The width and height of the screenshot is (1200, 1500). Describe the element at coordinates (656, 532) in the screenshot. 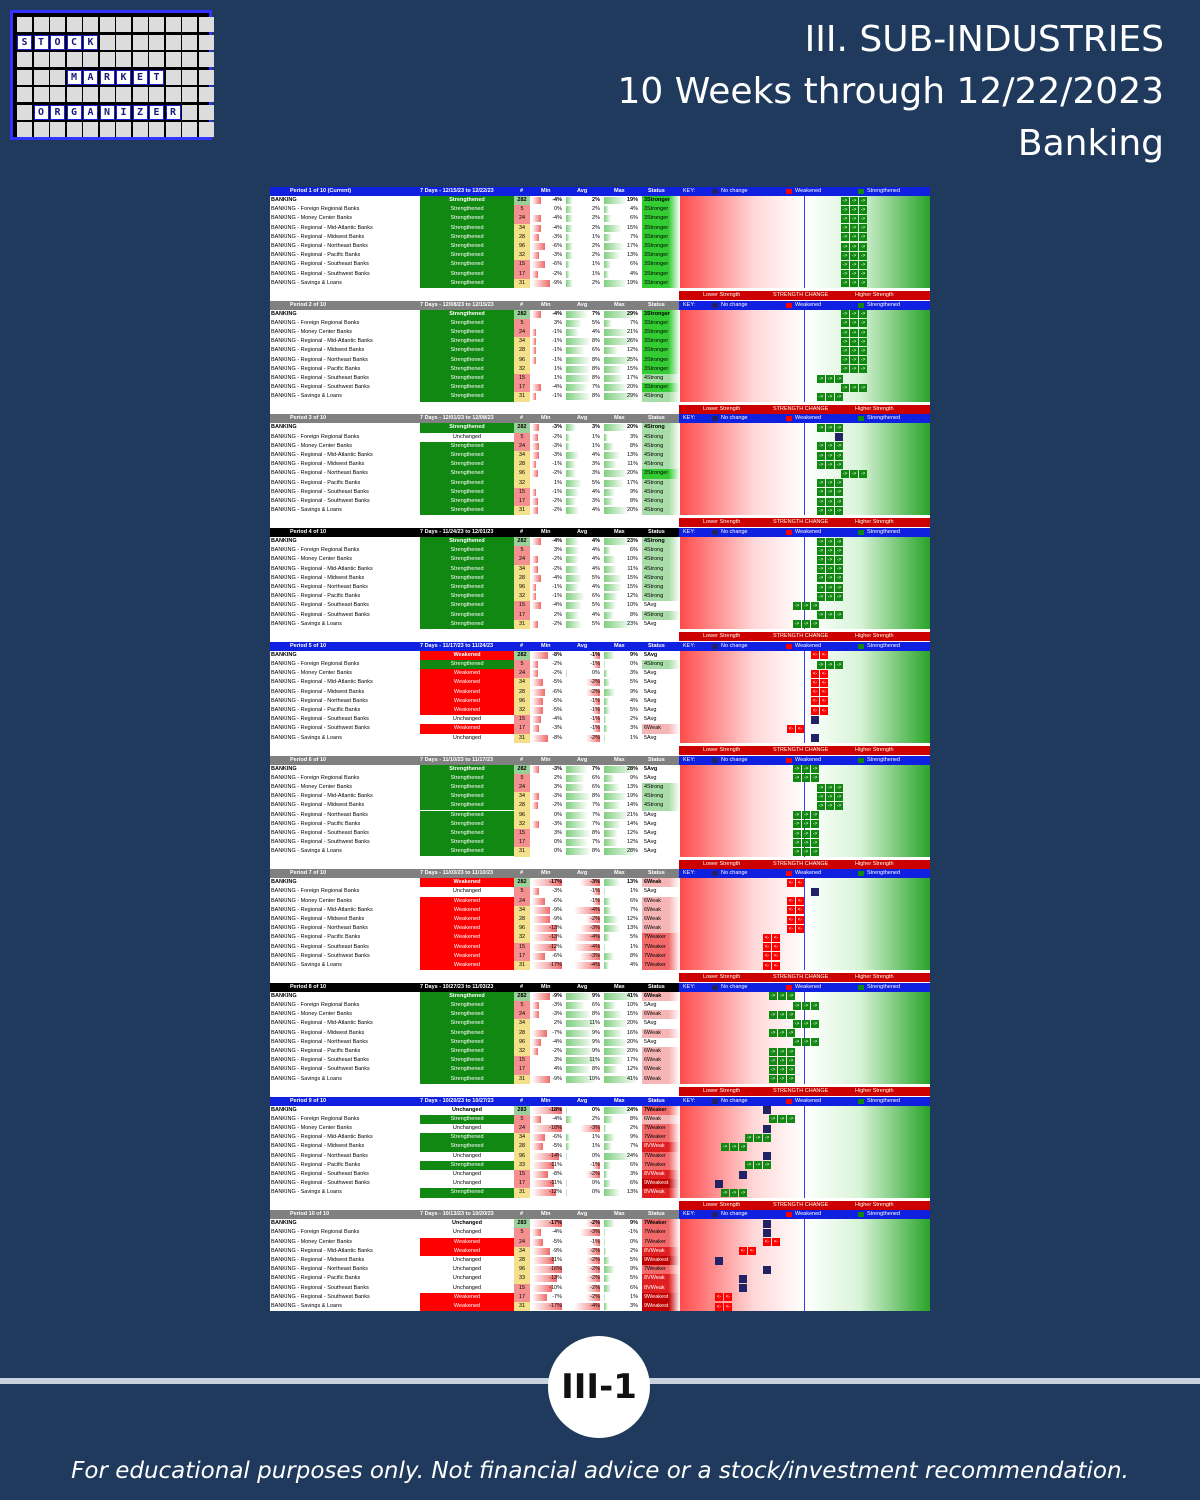

I see `col-status-header: Status` at that location.